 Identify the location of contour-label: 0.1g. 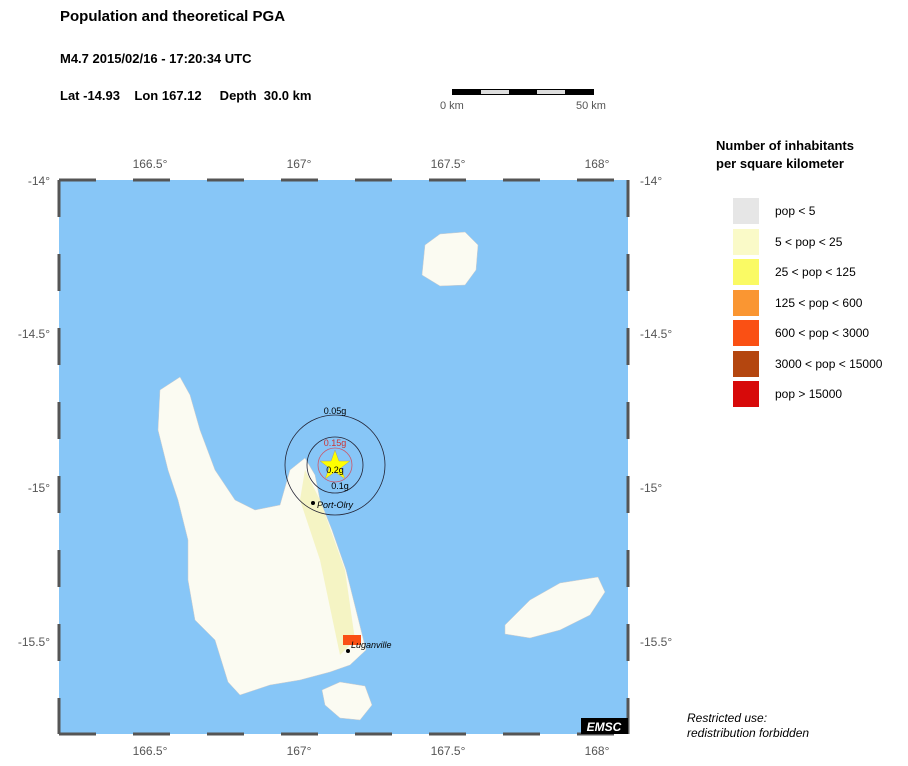
(340, 486).